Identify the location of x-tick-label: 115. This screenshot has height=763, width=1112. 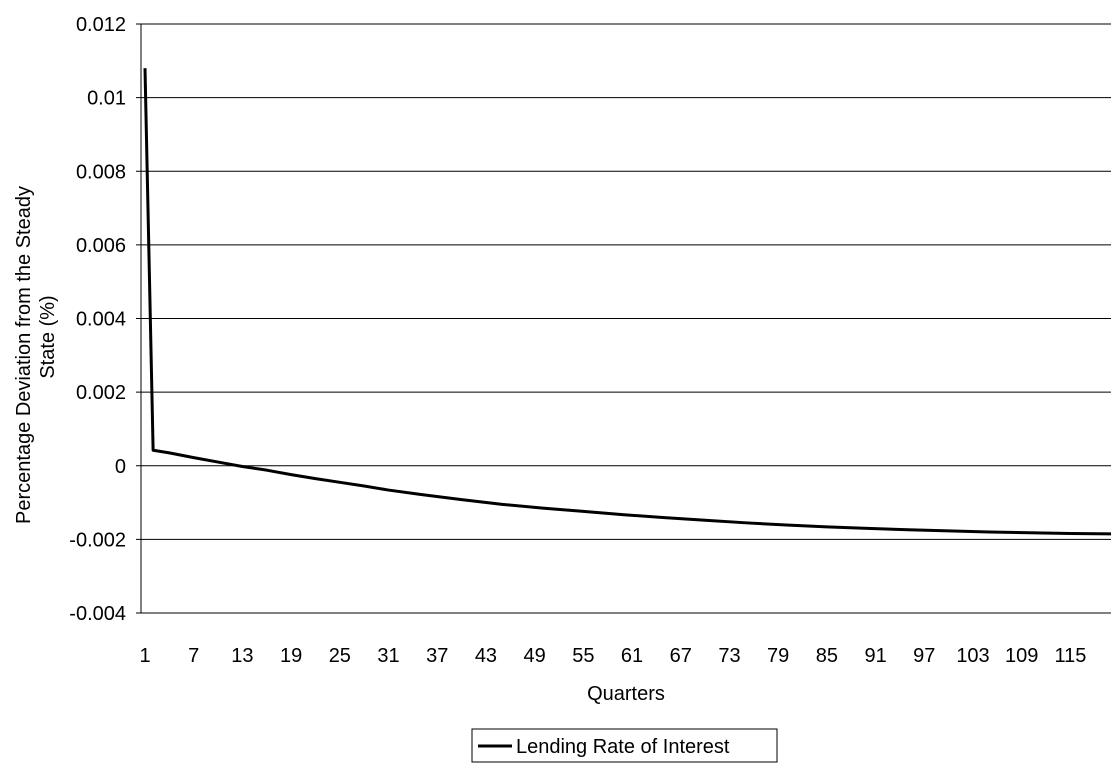
(1070, 656).